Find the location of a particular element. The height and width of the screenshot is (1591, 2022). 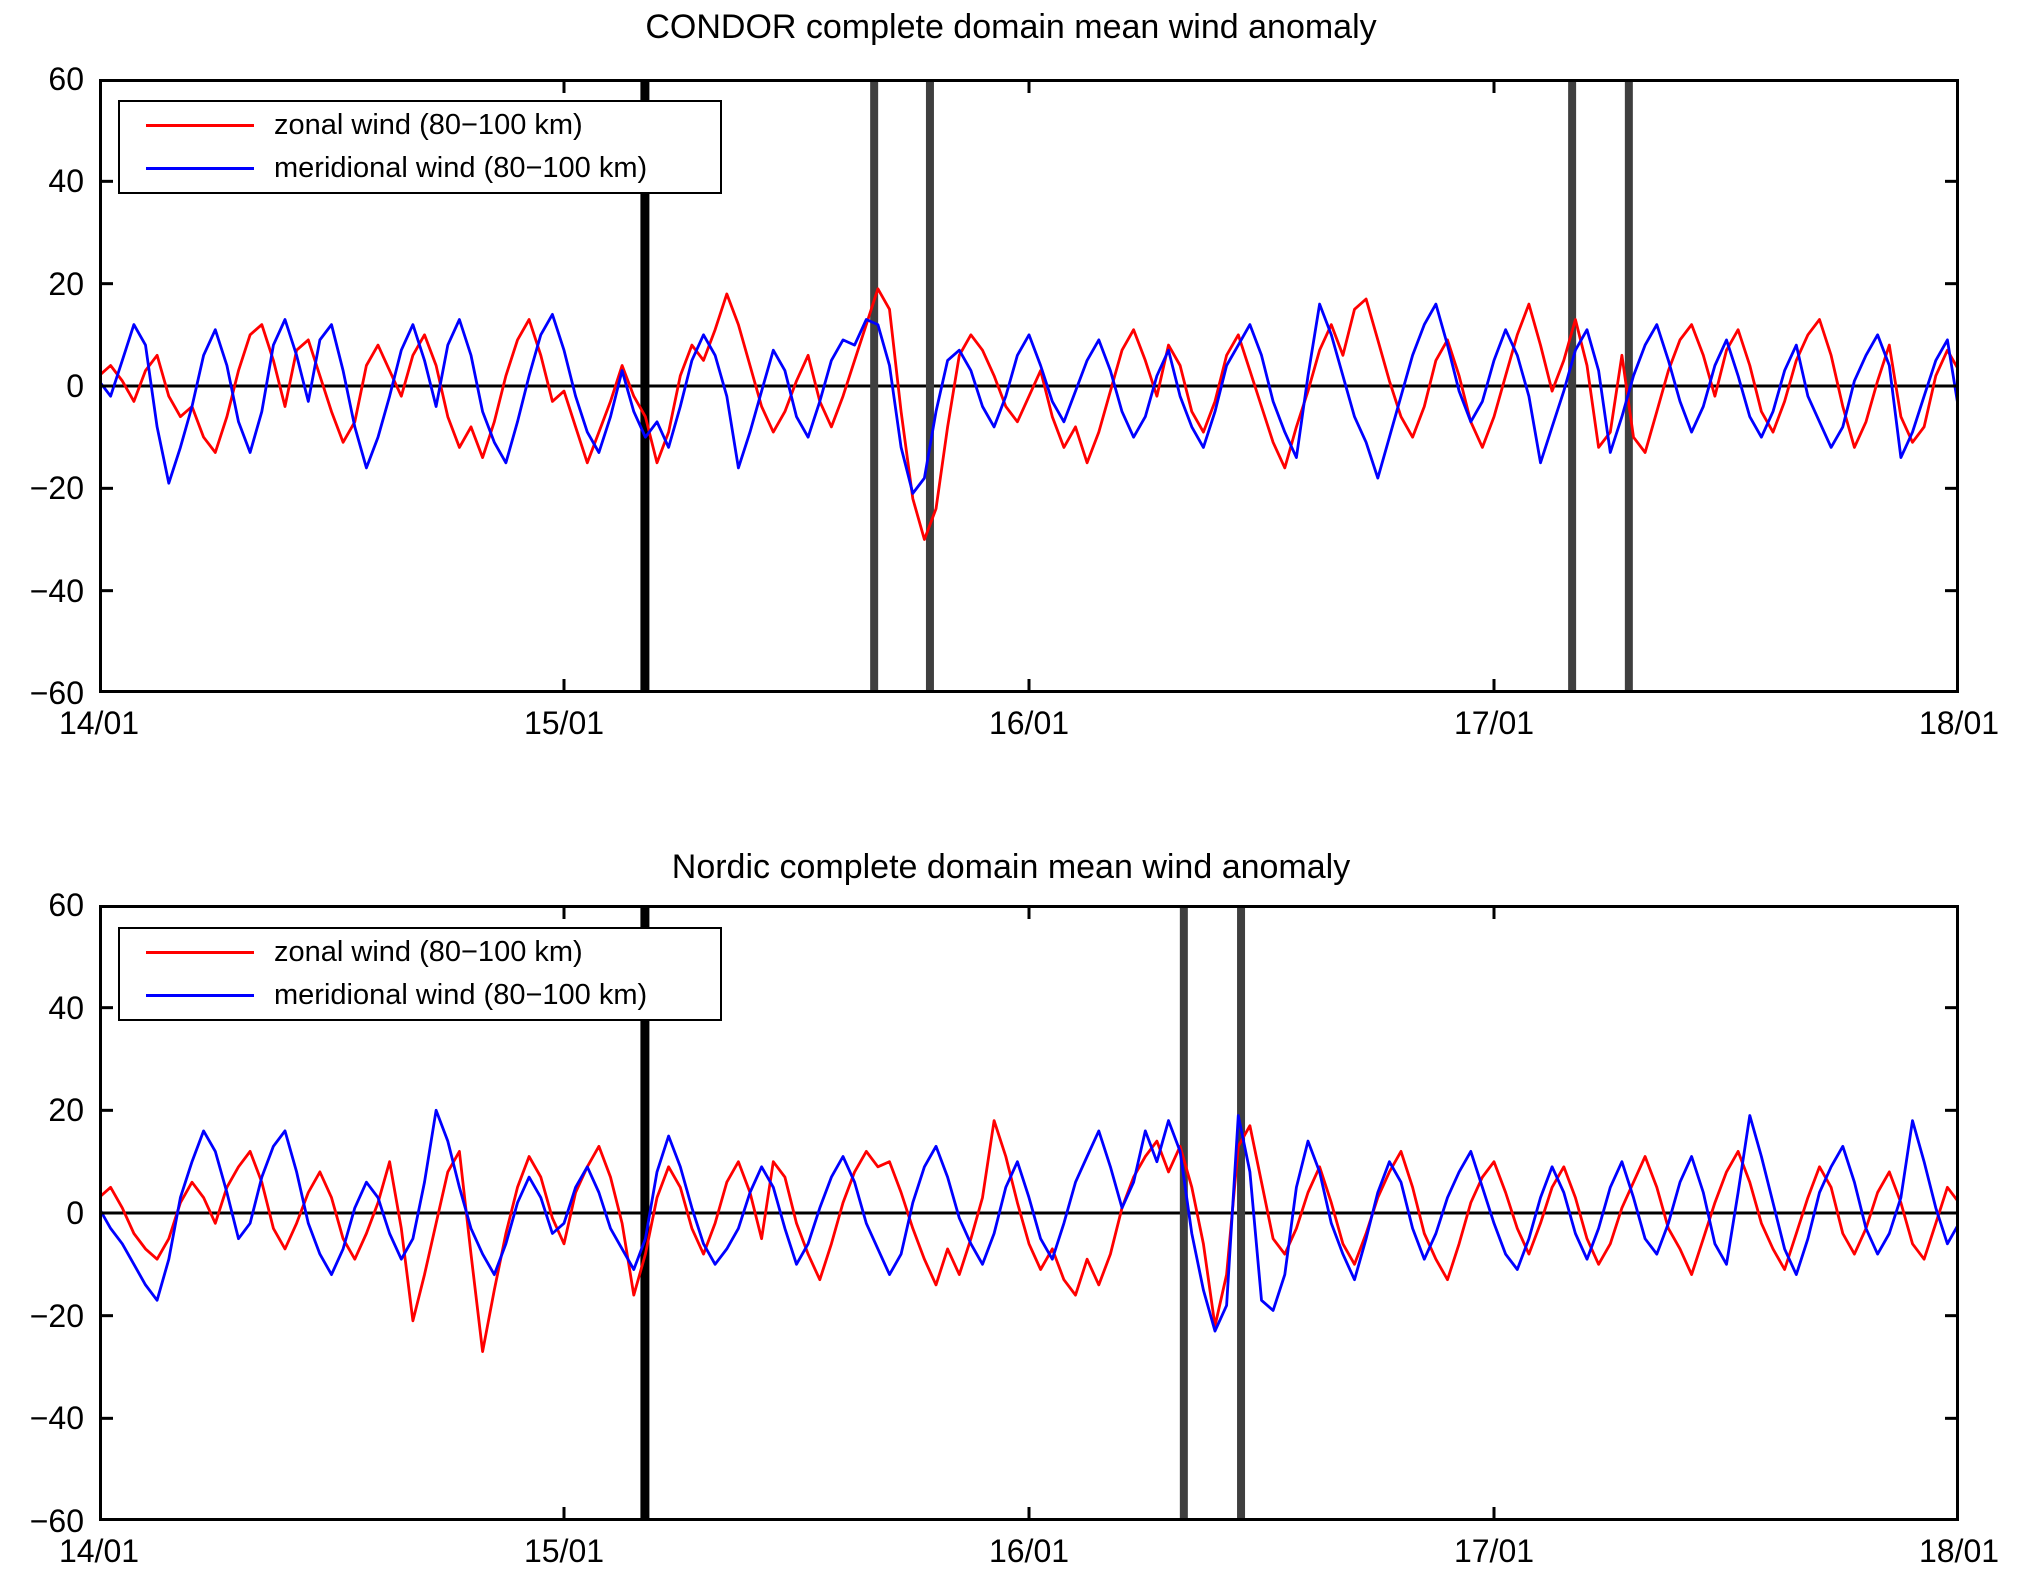

nordic-chart-title: Nordic complete domain mean wind anomaly is located at coordinates (1011, 867).